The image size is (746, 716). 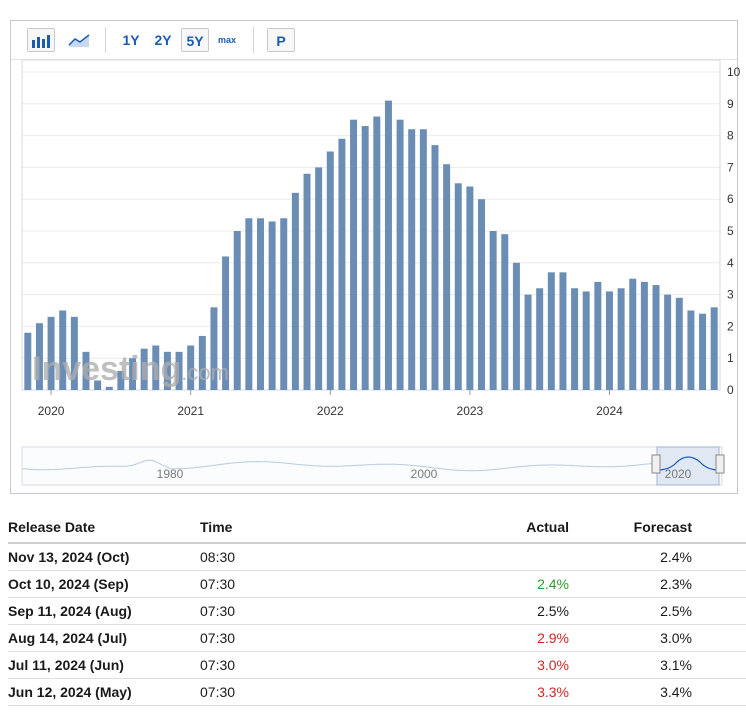 What do you see at coordinates (656, 464) in the screenshot?
I see `navigator-left-handle` at bounding box center [656, 464].